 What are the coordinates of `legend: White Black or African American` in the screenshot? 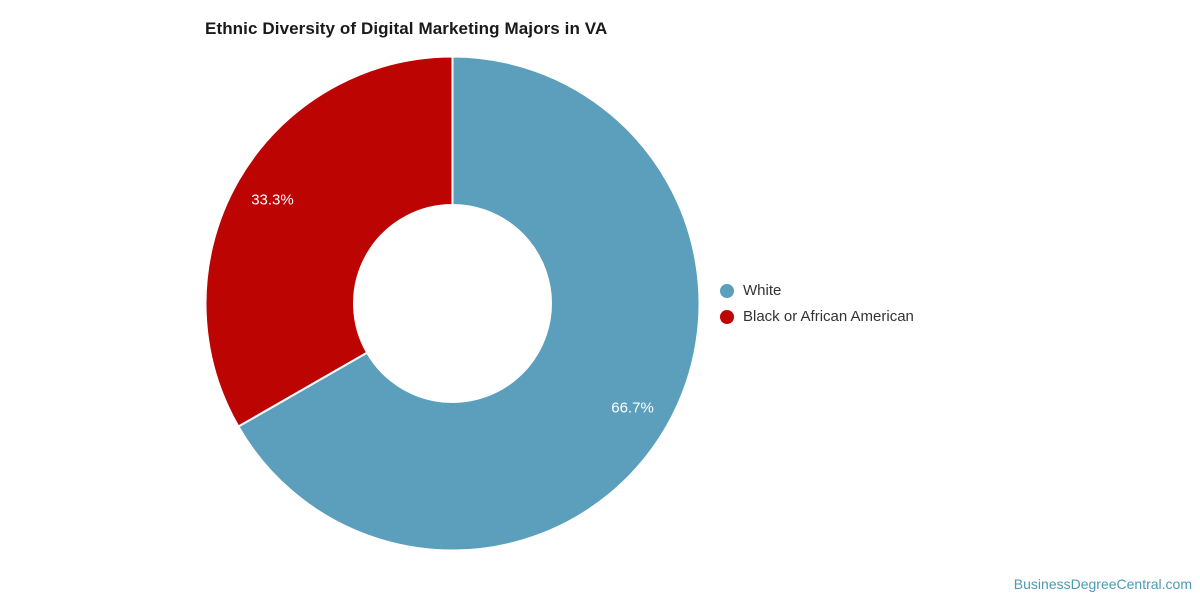 It's located at (817, 303).